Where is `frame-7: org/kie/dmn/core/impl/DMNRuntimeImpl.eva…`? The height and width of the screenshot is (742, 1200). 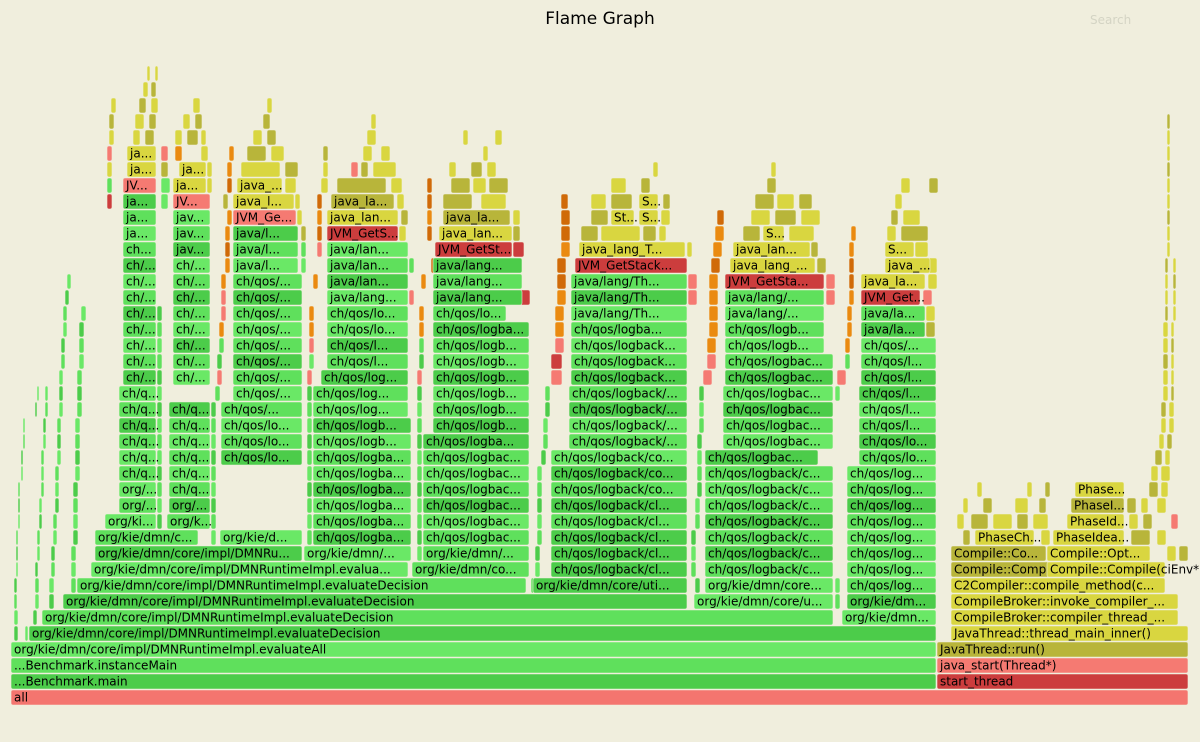
frame-7: org/kie/dmn/core/impl/DMNRuntimeImpl.eva… is located at coordinates (482, 633).